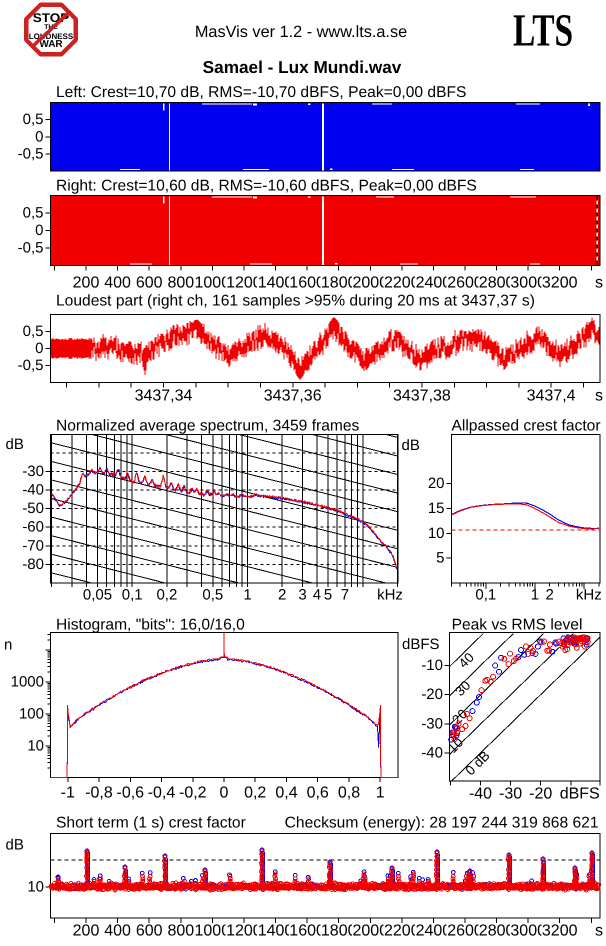  Describe the element at coordinates (485, 595) in the screenshot. I see `svg-text: 0,1` at that location.